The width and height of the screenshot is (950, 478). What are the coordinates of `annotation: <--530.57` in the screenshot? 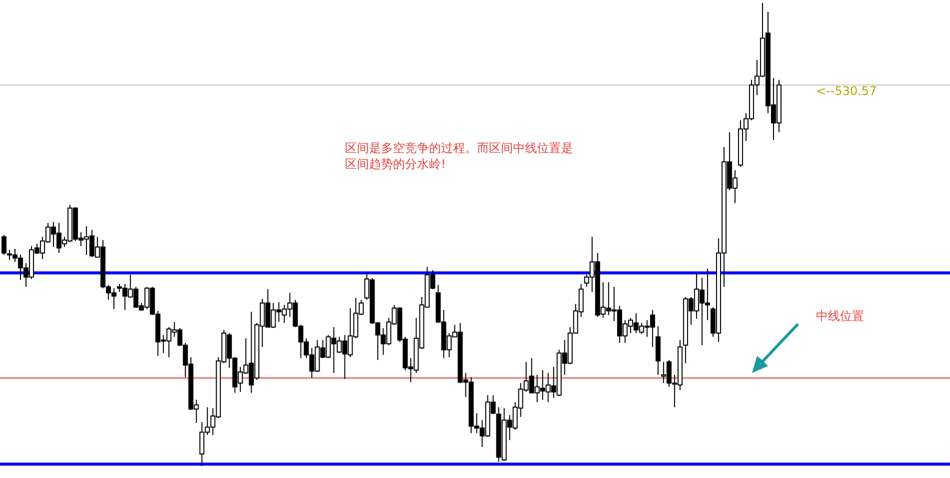 It's located at (846, 91).